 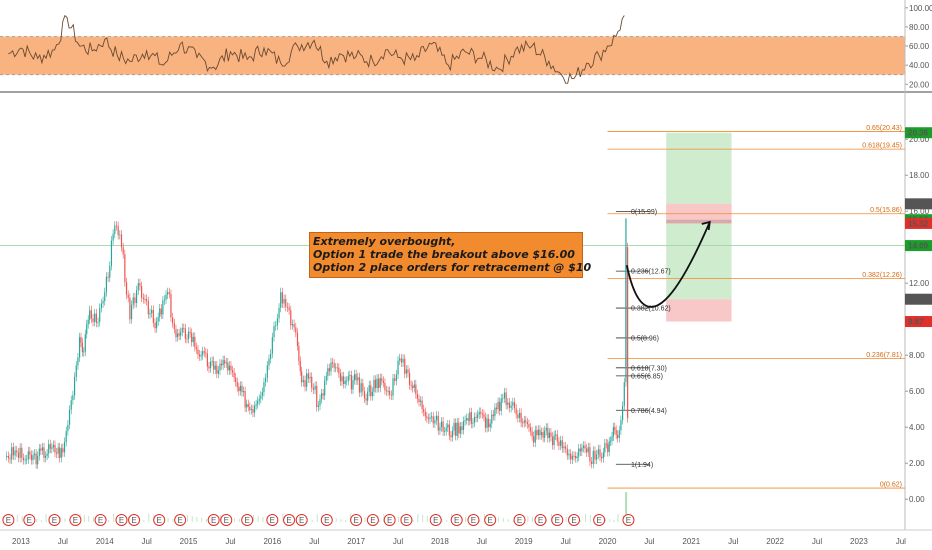 I want to click on time-tick-label: Jul, so click(x=230, y=541).